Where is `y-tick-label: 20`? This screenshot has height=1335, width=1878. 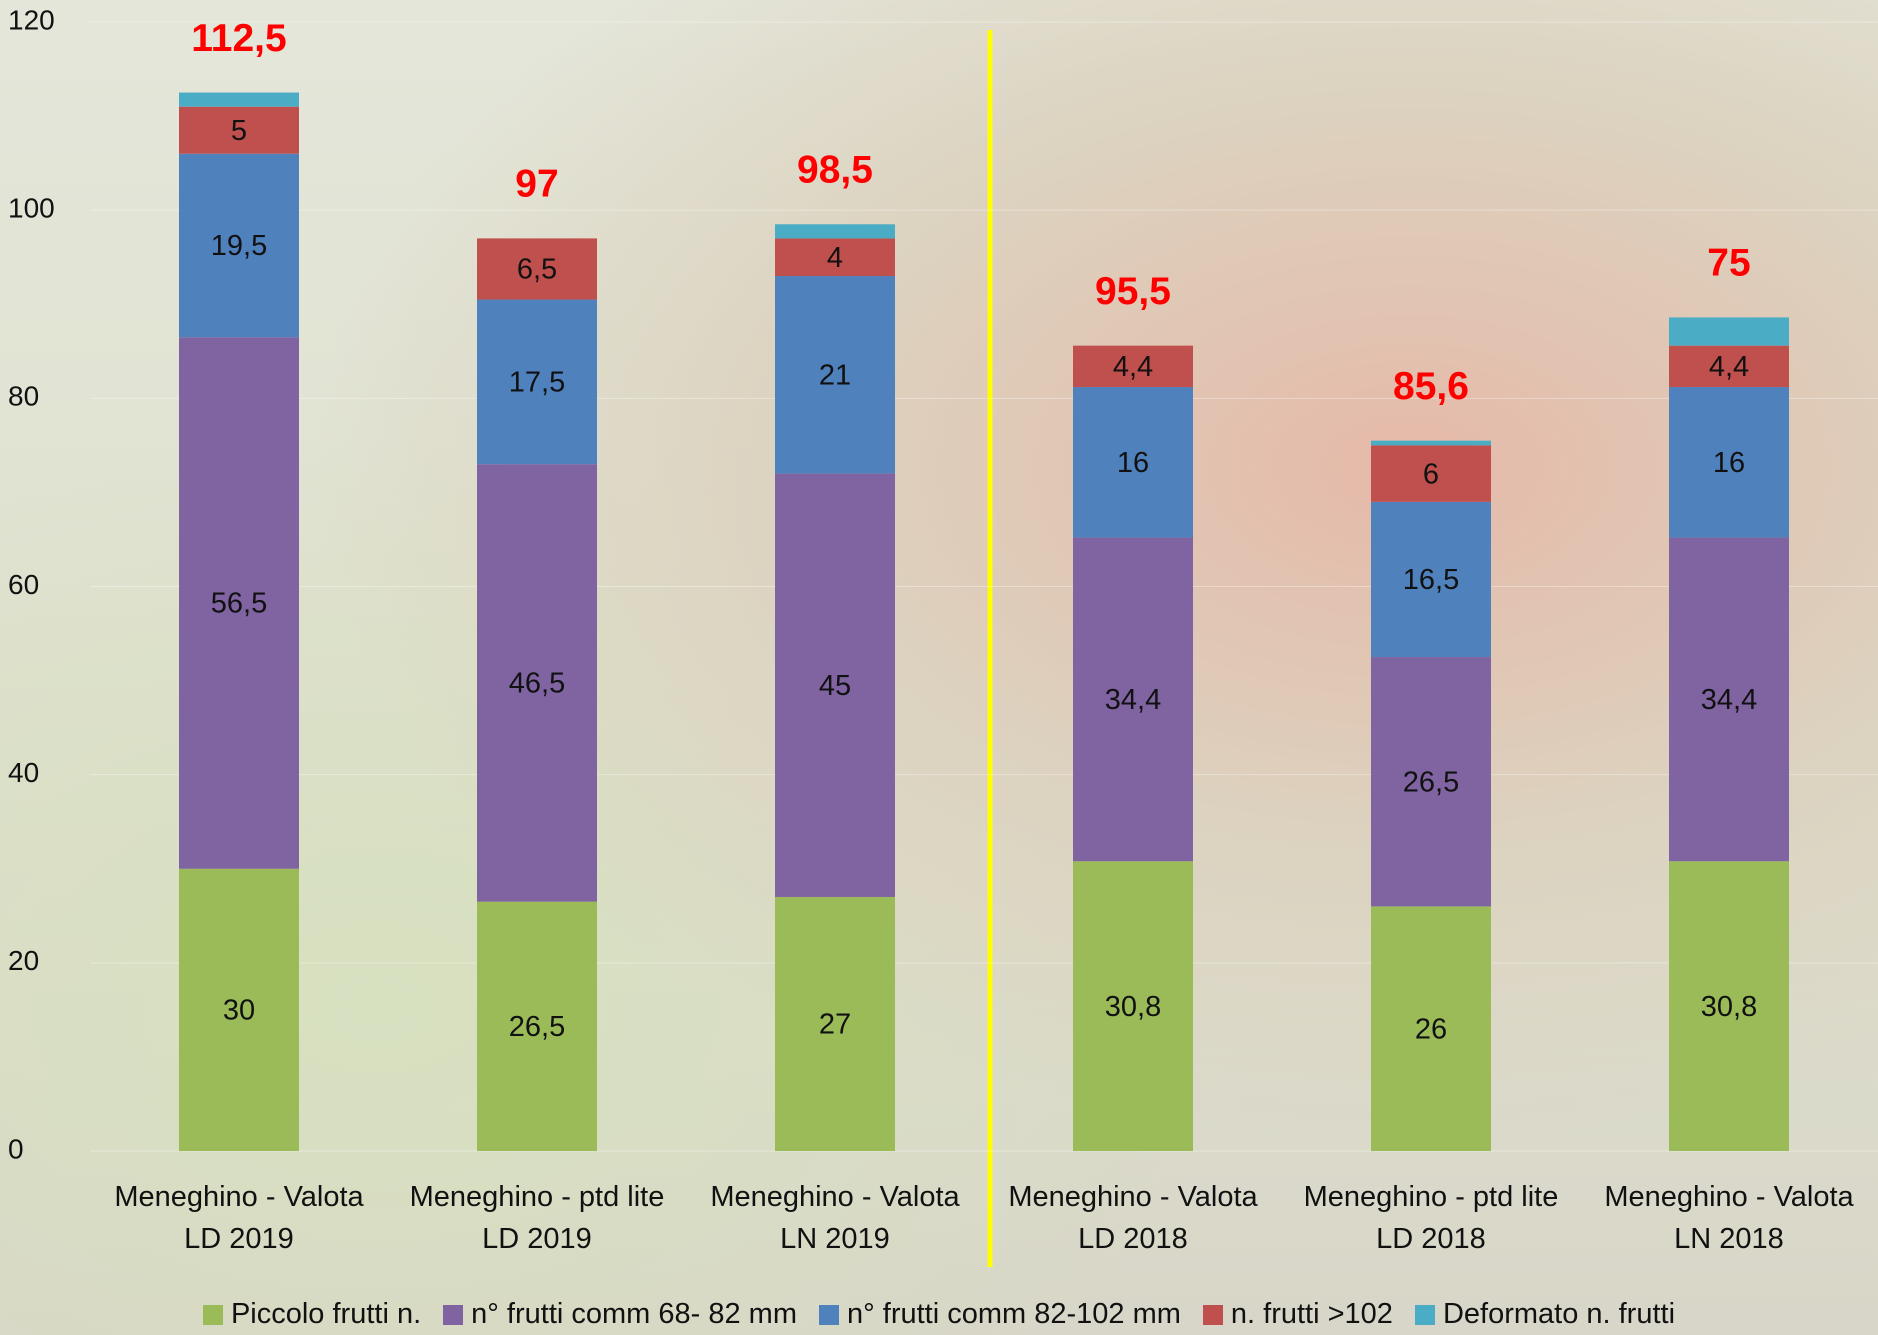 y-tick-label: 20 is located at coordinates (23, 960).